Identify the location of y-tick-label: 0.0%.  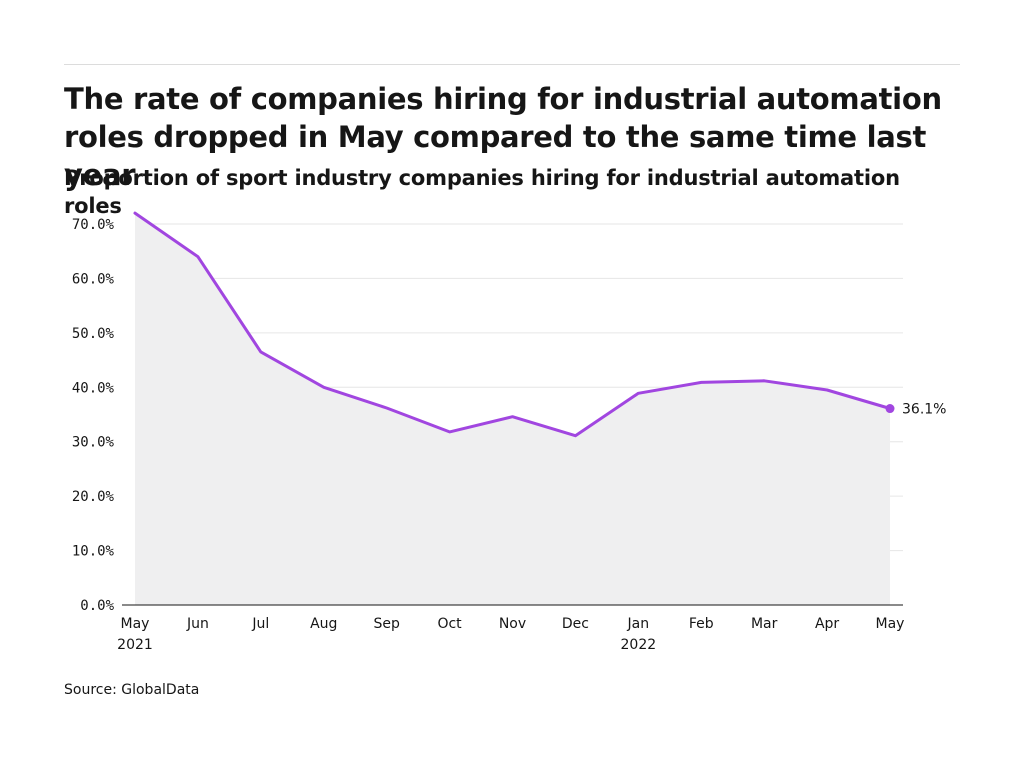
(97, 606).